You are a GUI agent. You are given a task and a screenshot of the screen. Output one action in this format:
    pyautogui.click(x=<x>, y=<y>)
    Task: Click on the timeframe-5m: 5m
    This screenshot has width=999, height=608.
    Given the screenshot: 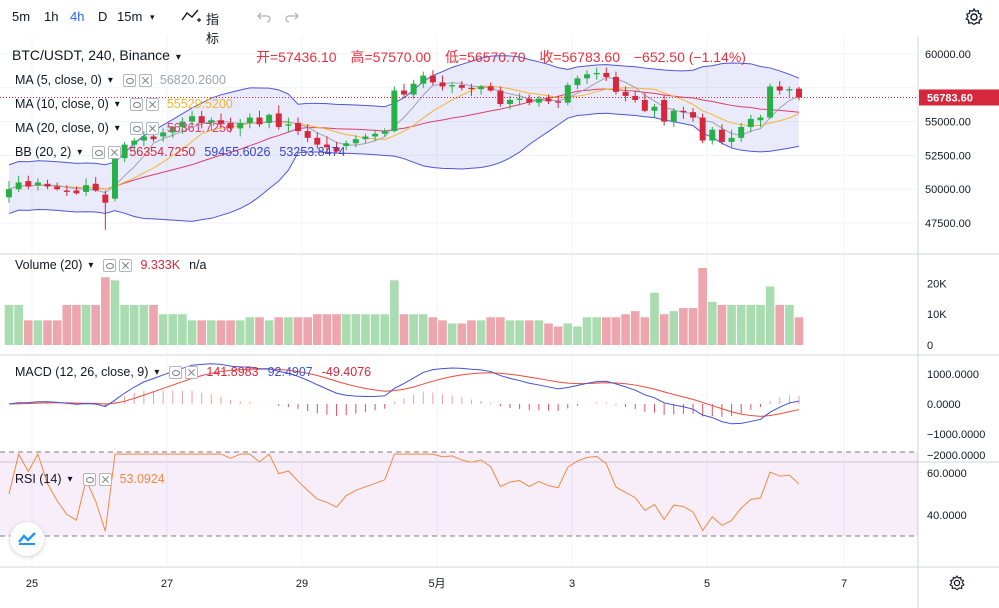 What is the action you would take?
    pyautogui.click(x=21, y=16)
    